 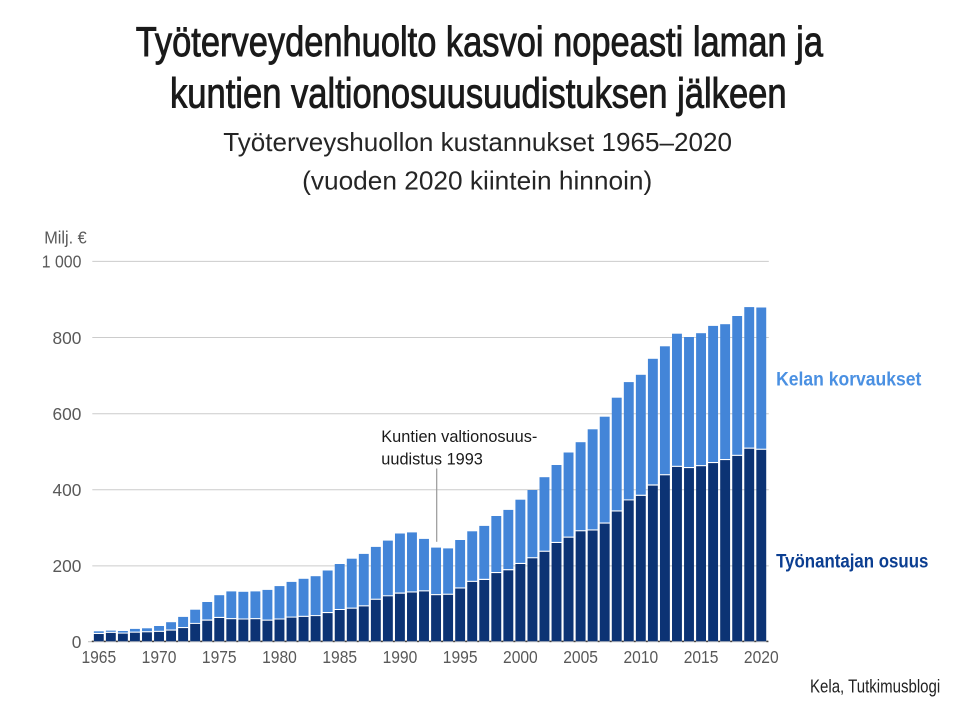 What do you see at coordinates (77, 642) in the screenshot?
I see `svg-text: 0` at bounding box center [77, 642].